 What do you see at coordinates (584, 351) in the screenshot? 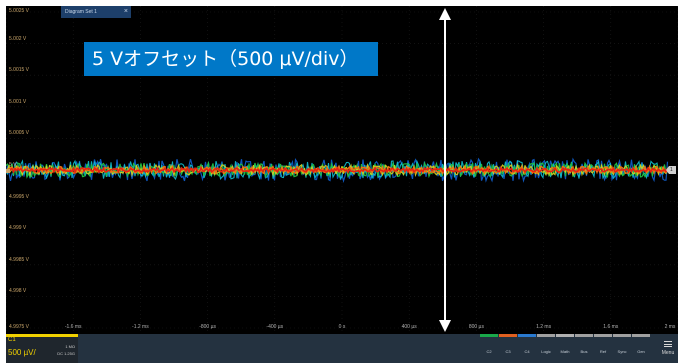
I see `toolbar-button-label: Bus` at bounding box center [584, 351].